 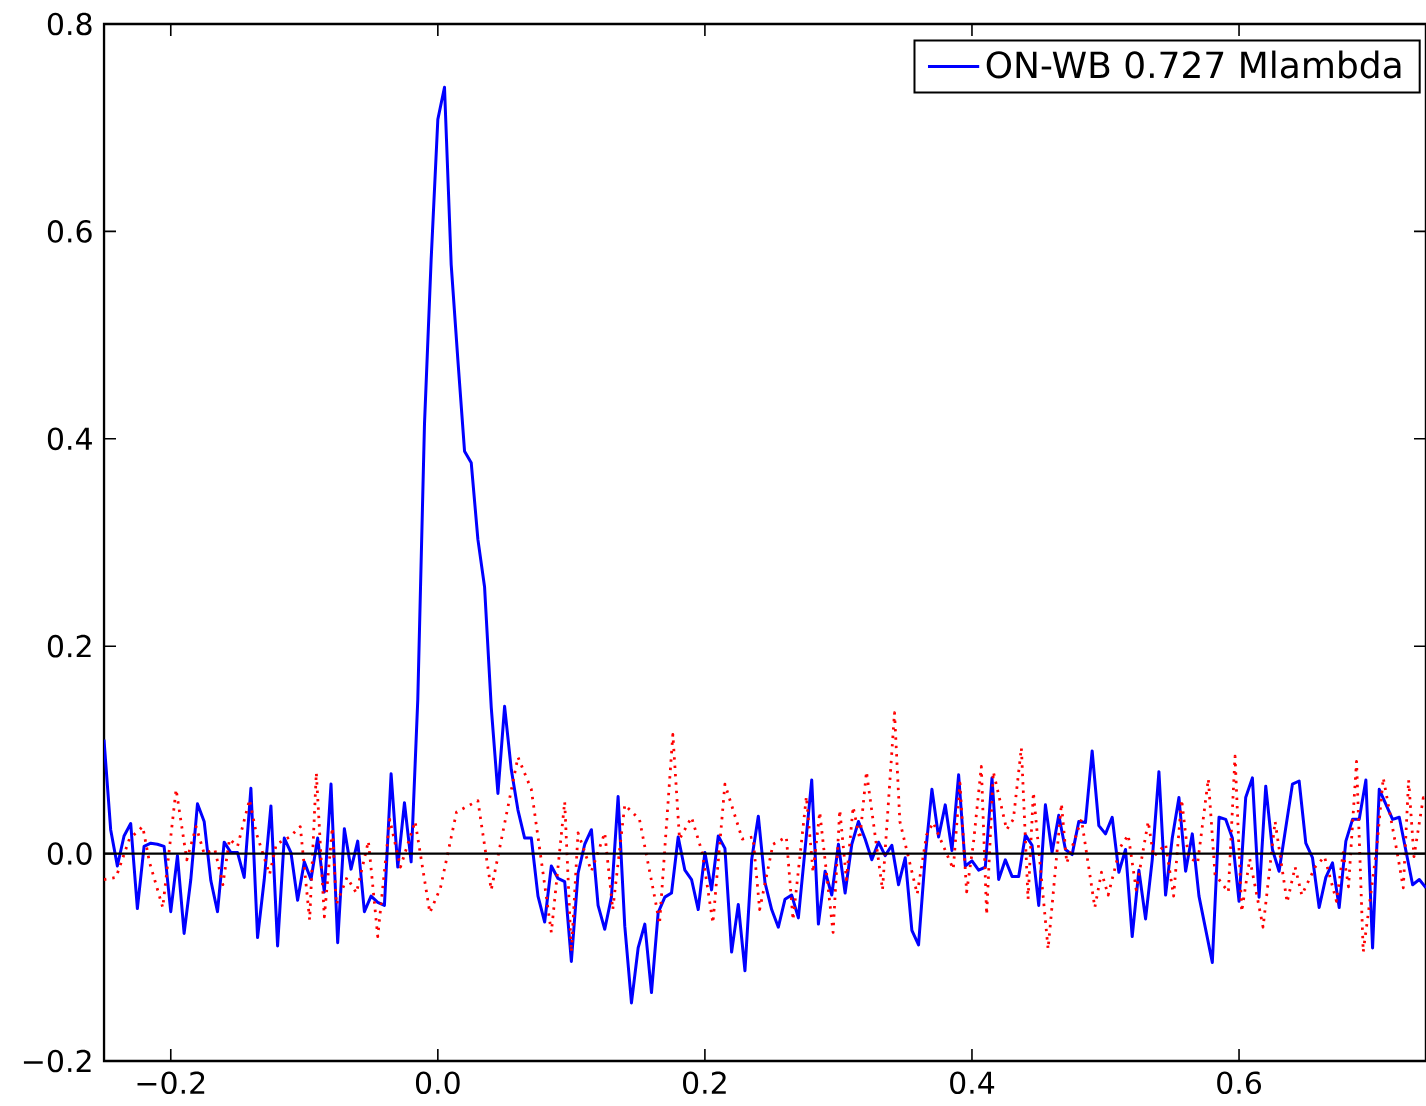 What do you see at coordinates (69, 853) in the screenshot?
I see `y-tick-label: 0.0` at bounding box center [69, 853].